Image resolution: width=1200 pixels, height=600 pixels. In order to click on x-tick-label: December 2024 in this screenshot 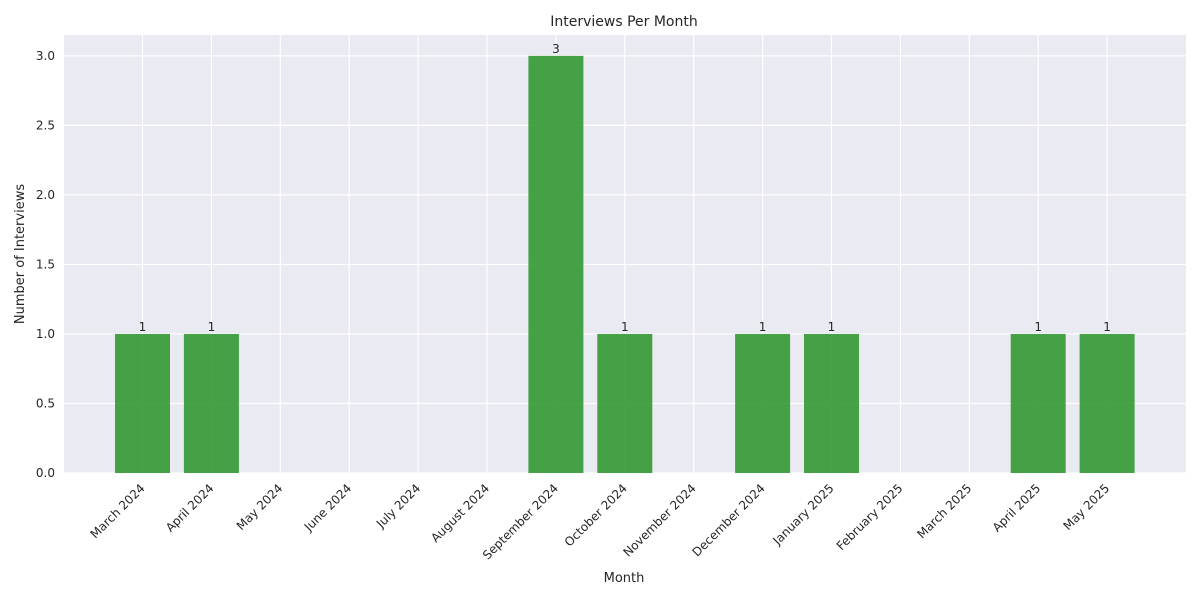, I will do `click(729, 520)`.